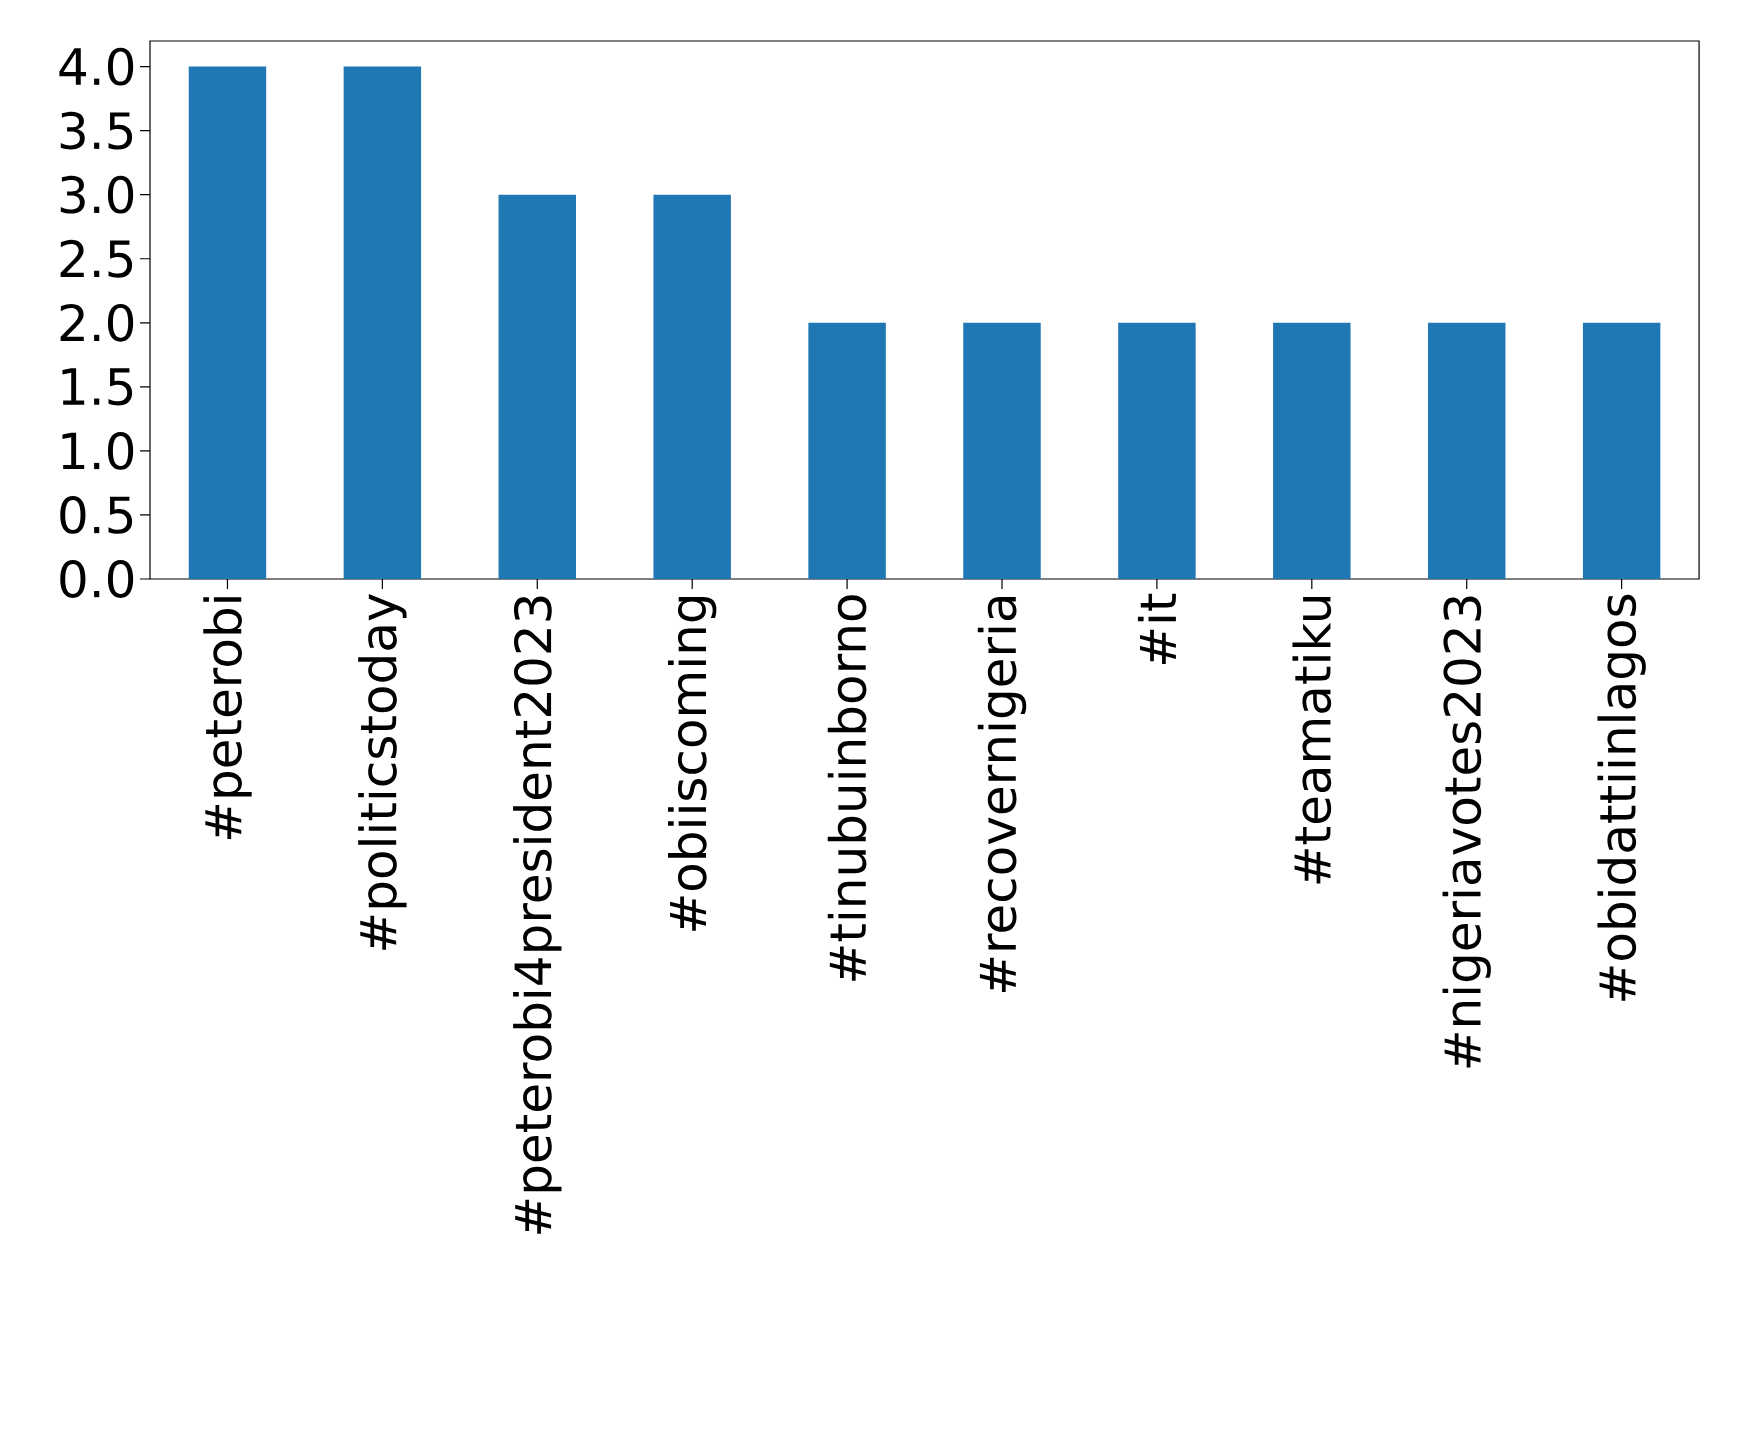 This screenshot has width=1739, height=1435. What do you see at coordinates (1002, 795) in the screenshot?
I see `x-tick-label: #recovernigeria` at bounding box center [1002, 795].